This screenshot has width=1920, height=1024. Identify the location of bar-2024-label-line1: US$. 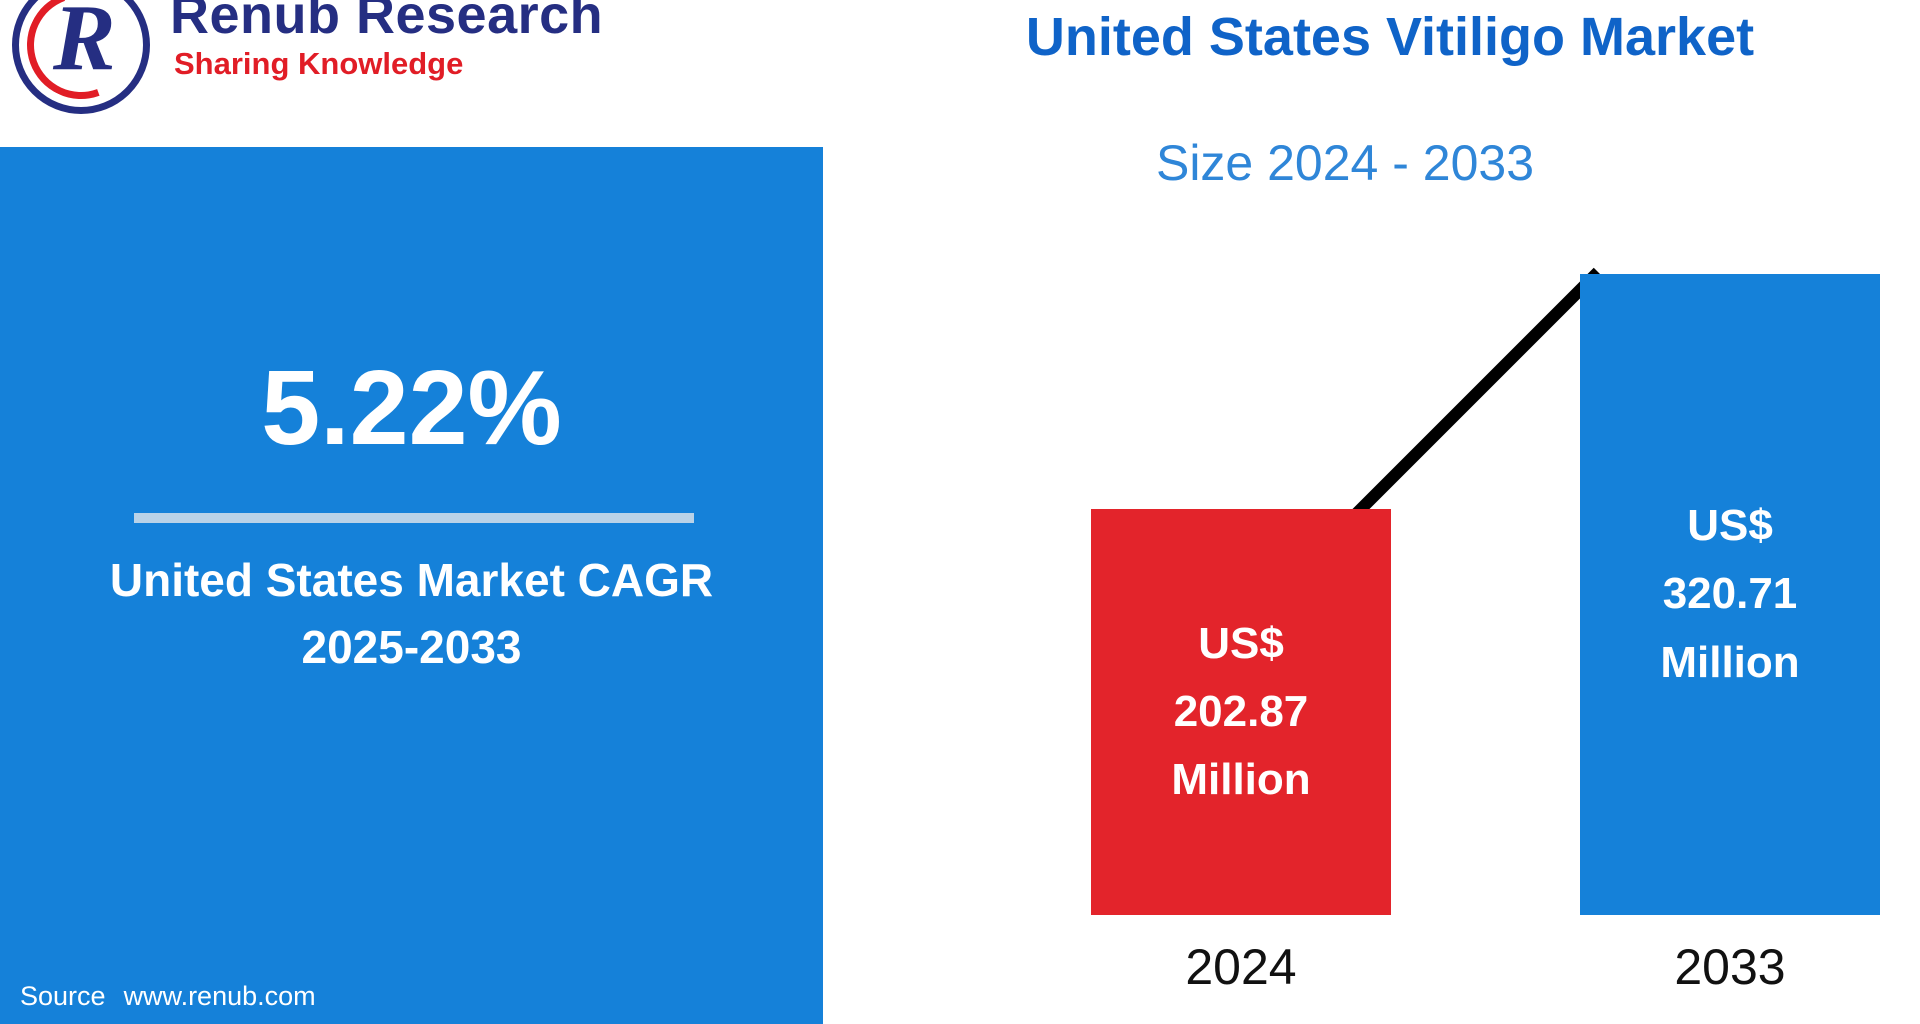
(1241, 643).